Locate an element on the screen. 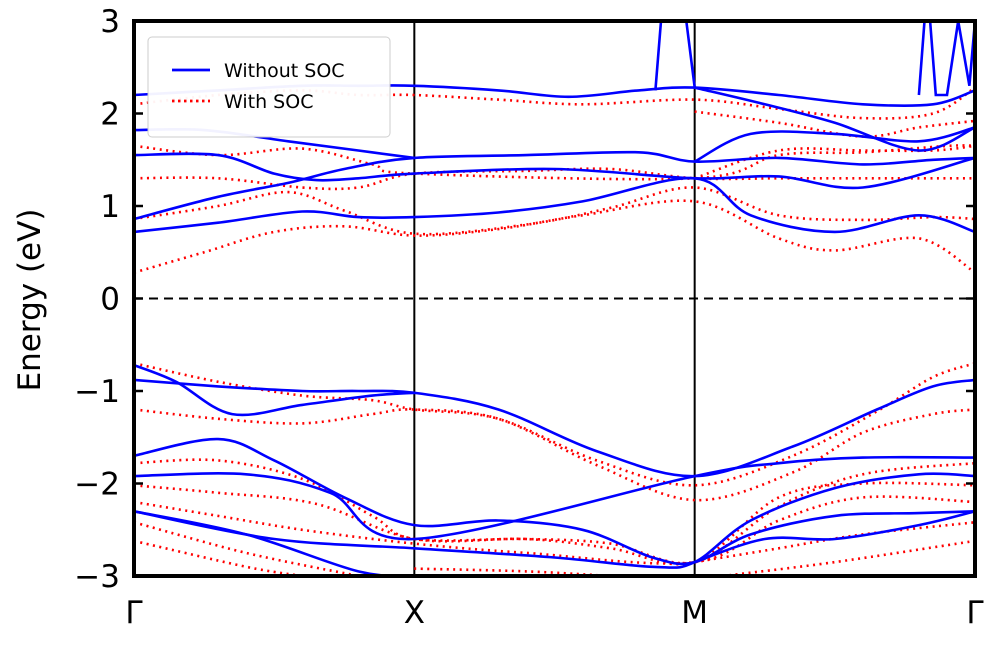  y-tick-label: −2 is located at coordinates (97, 485).